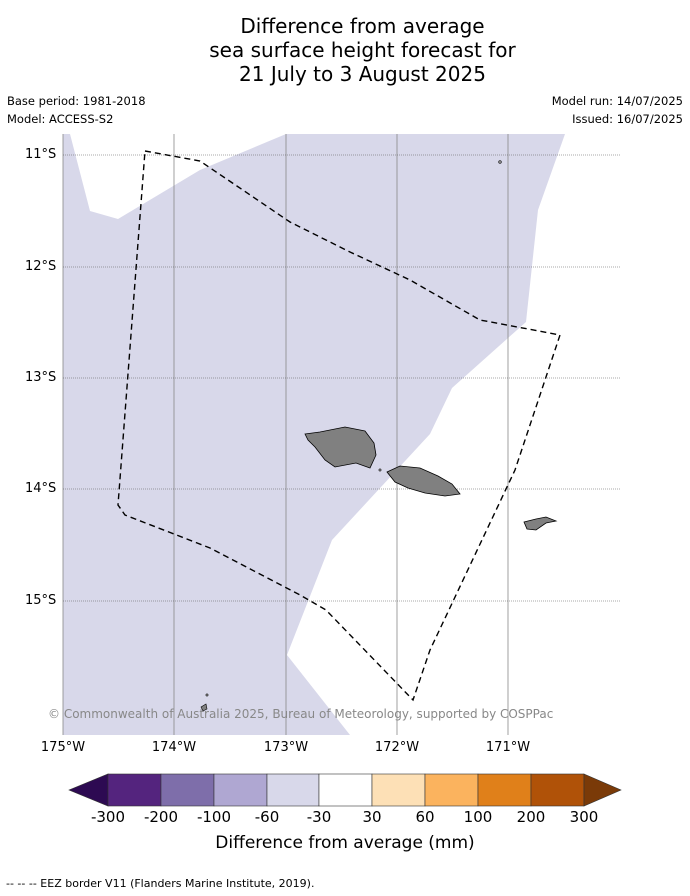 This screenshot has width=690, height=896. Describe the element at coordinates (319, 817) in the screenshot. I see `colorbar-tick-label: -30` at that location.